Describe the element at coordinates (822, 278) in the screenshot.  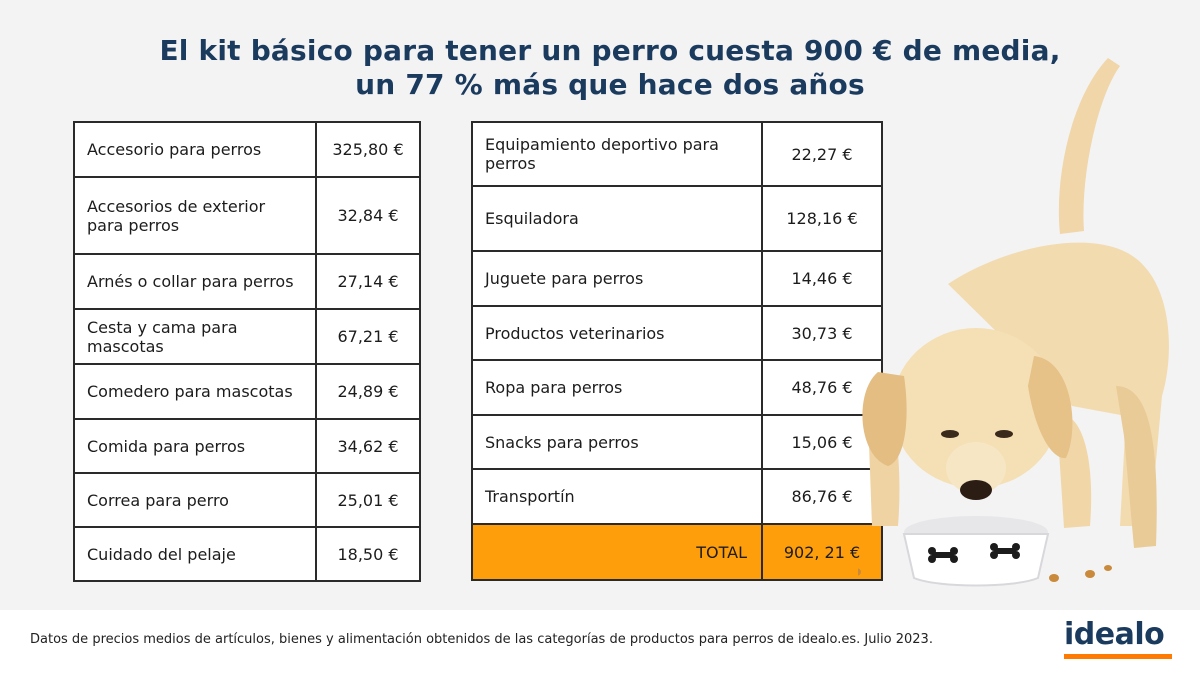
I see `item-price: 14,46 €` at that location.